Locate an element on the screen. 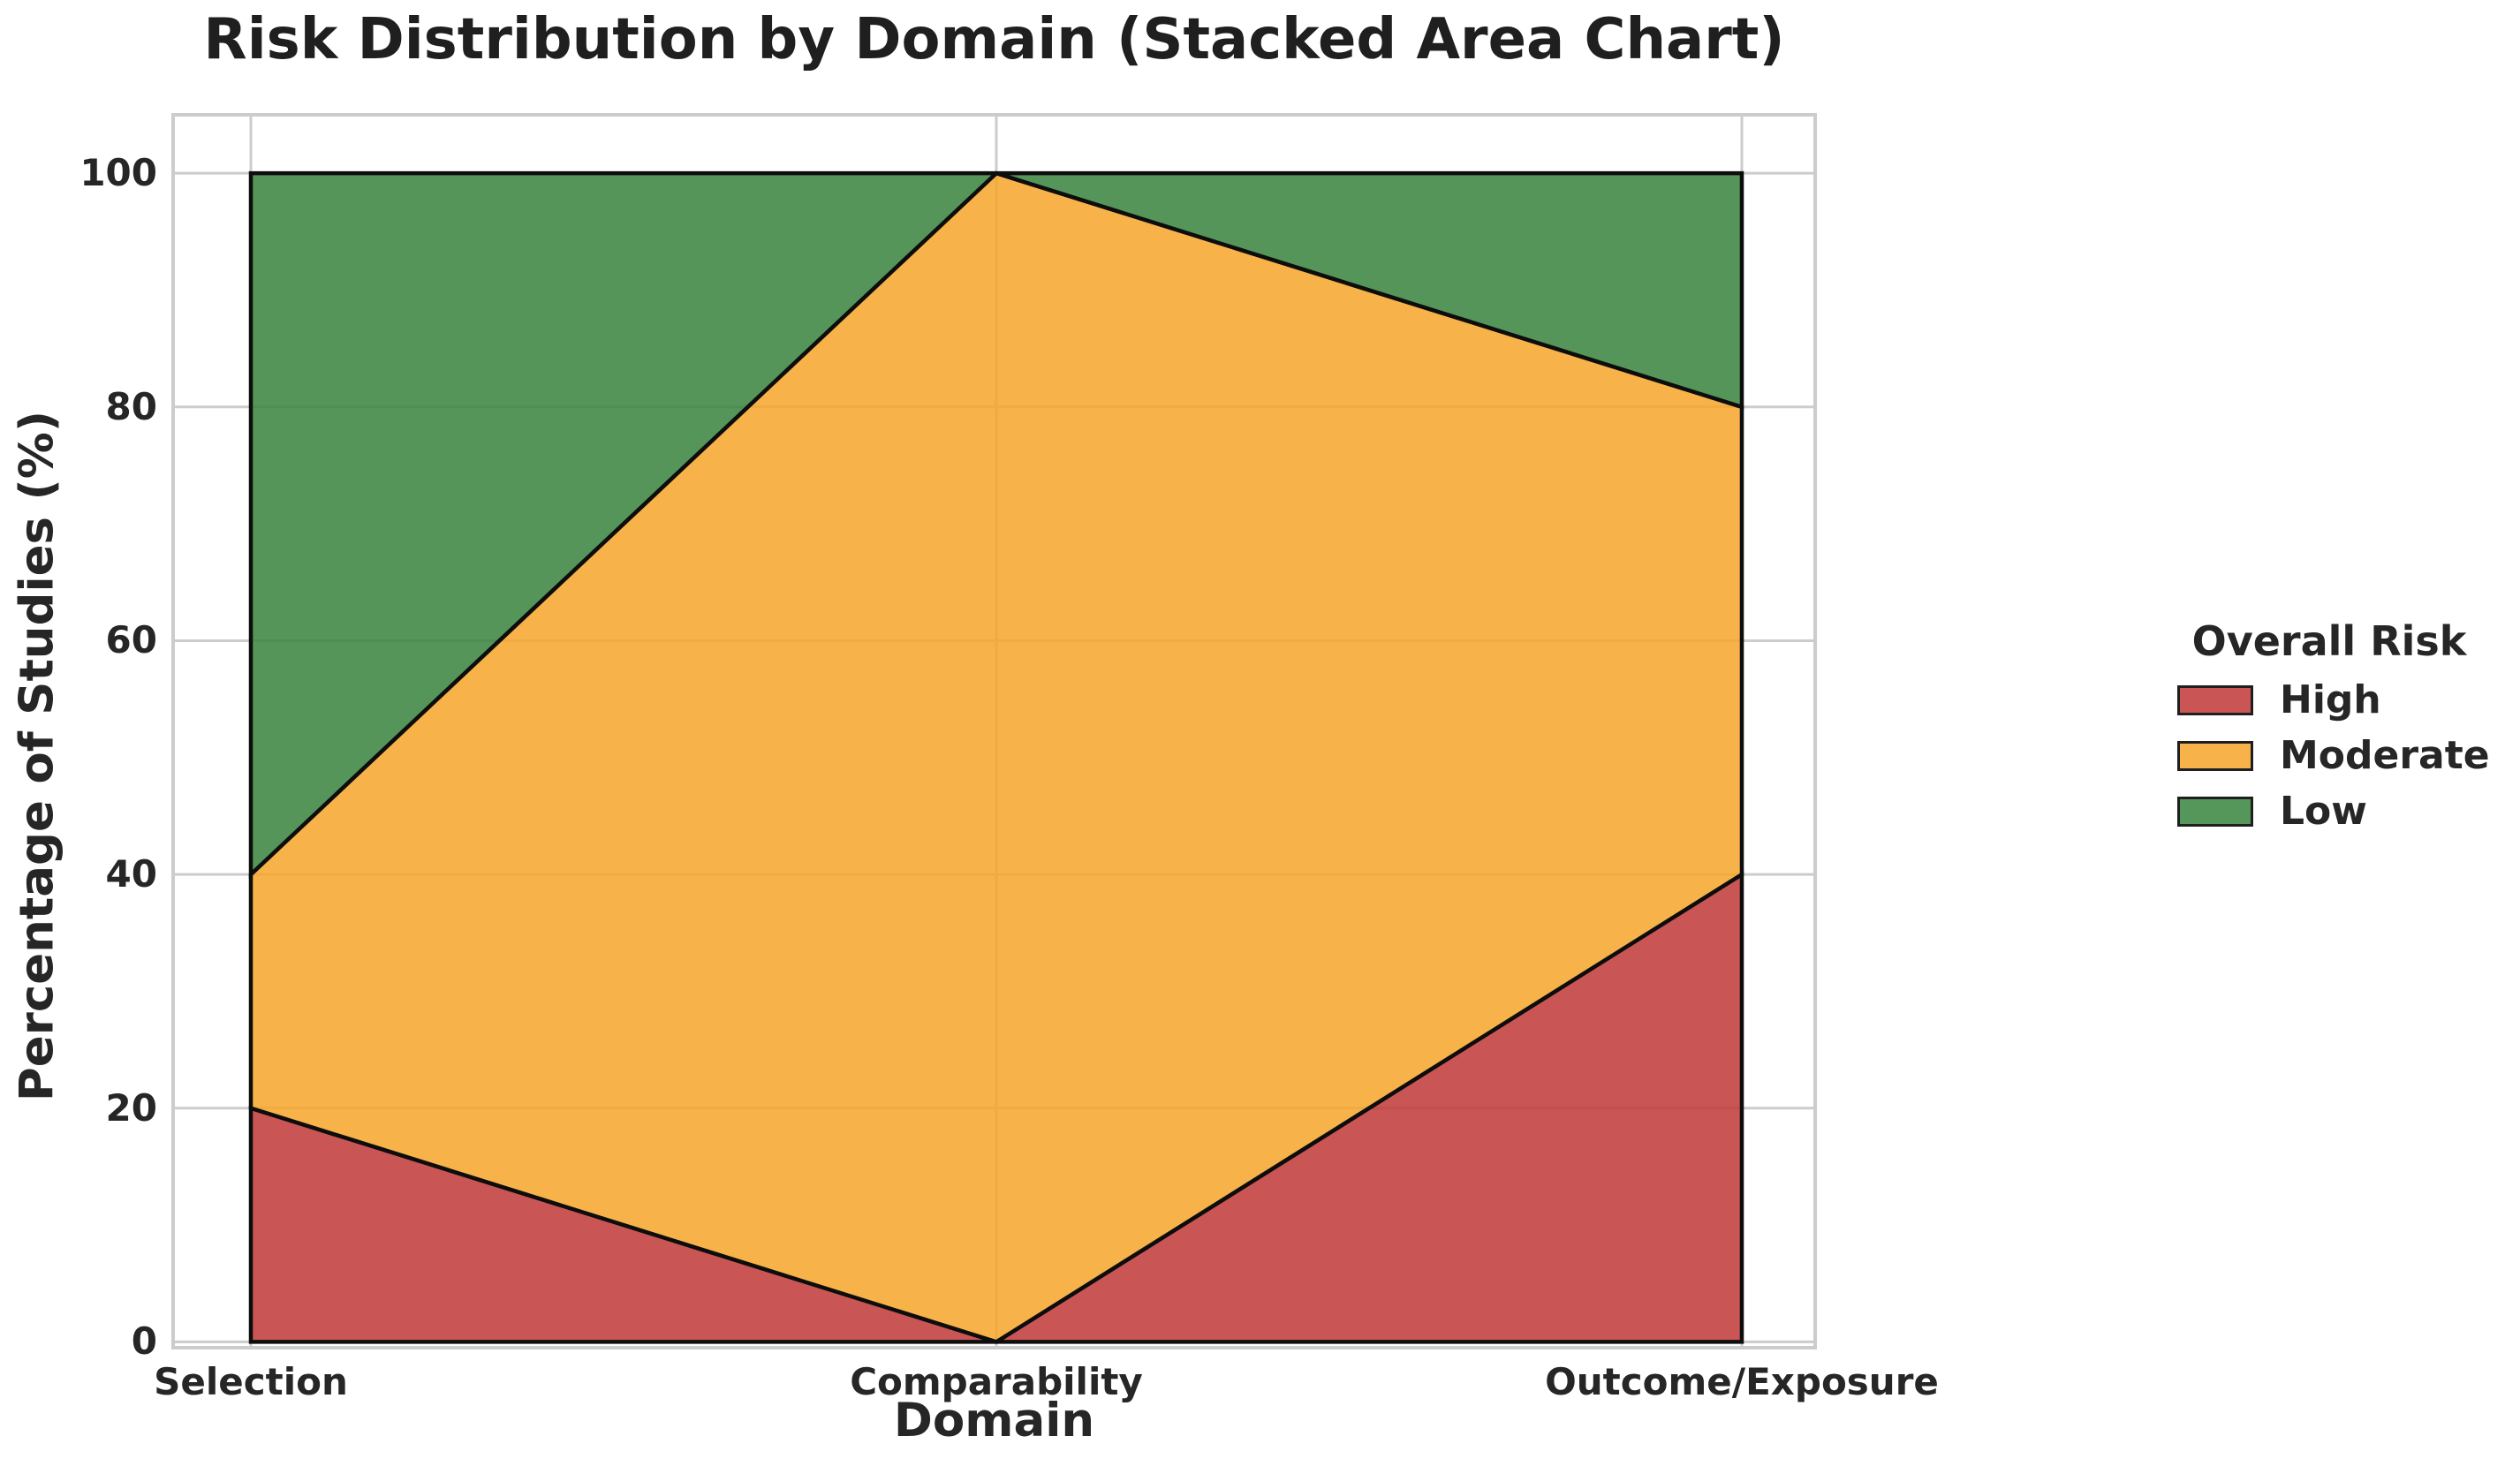 The image size is (2520, 1474). legend: Overall Risk High Moderate Low is located at coordinates (2333, 732).